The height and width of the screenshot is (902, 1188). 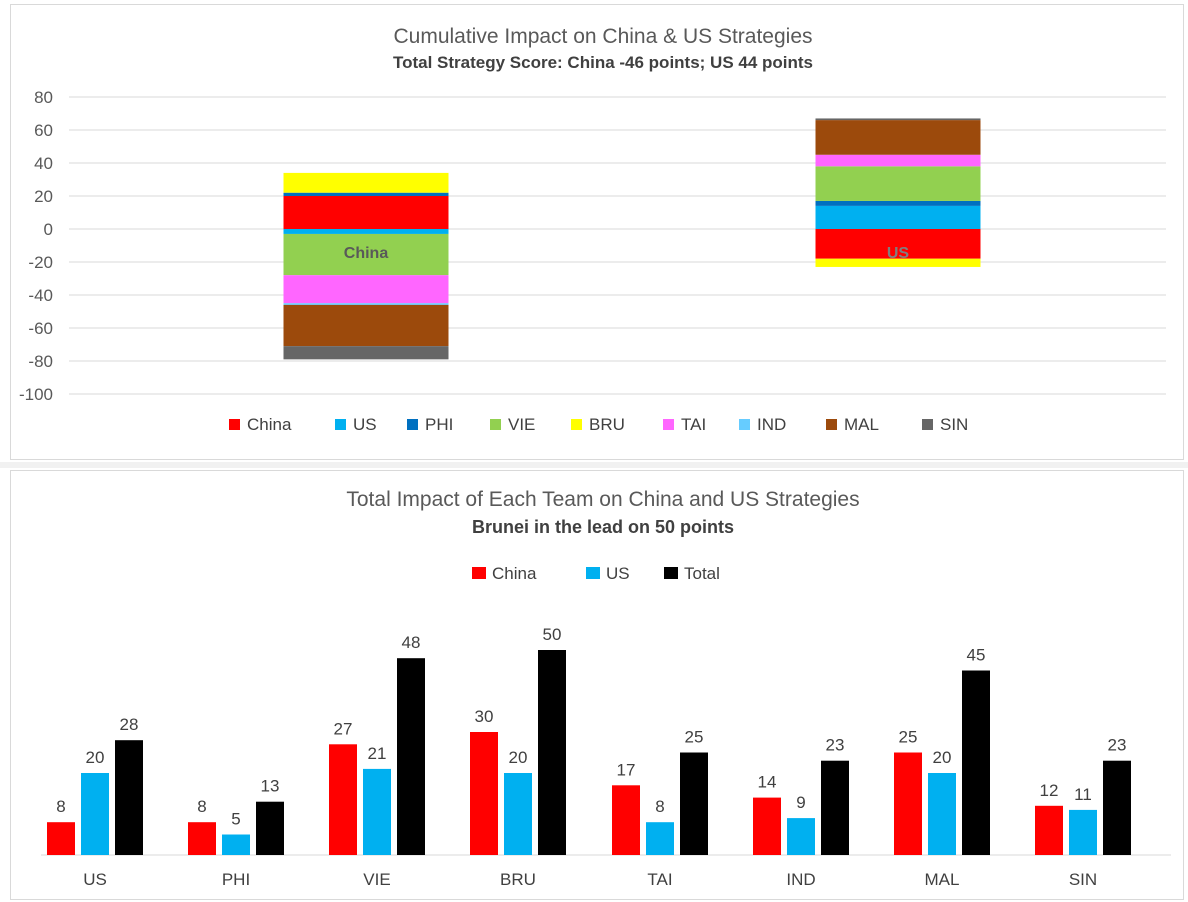 What do you see at coordinates (95, 814) in the screenshot?
I see `bar-us-us` at bounding box center [95, 814].